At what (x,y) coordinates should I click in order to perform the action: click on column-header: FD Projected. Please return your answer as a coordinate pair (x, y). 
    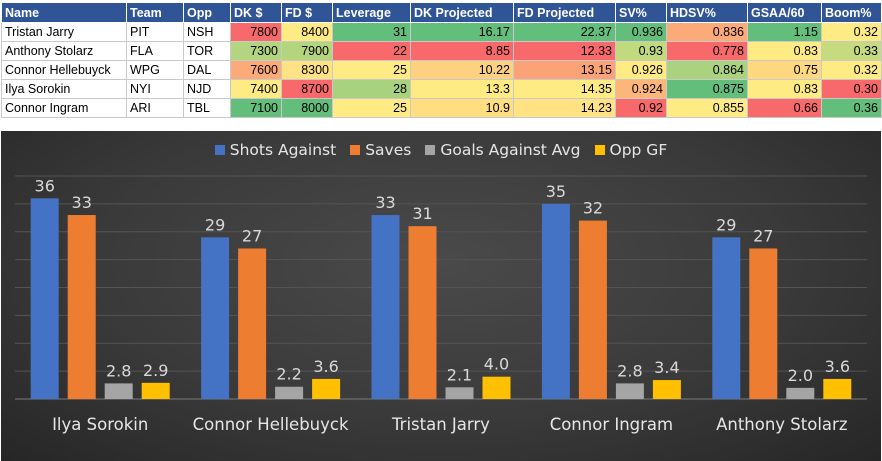
    Looking at the image, I should click on (564, 12).